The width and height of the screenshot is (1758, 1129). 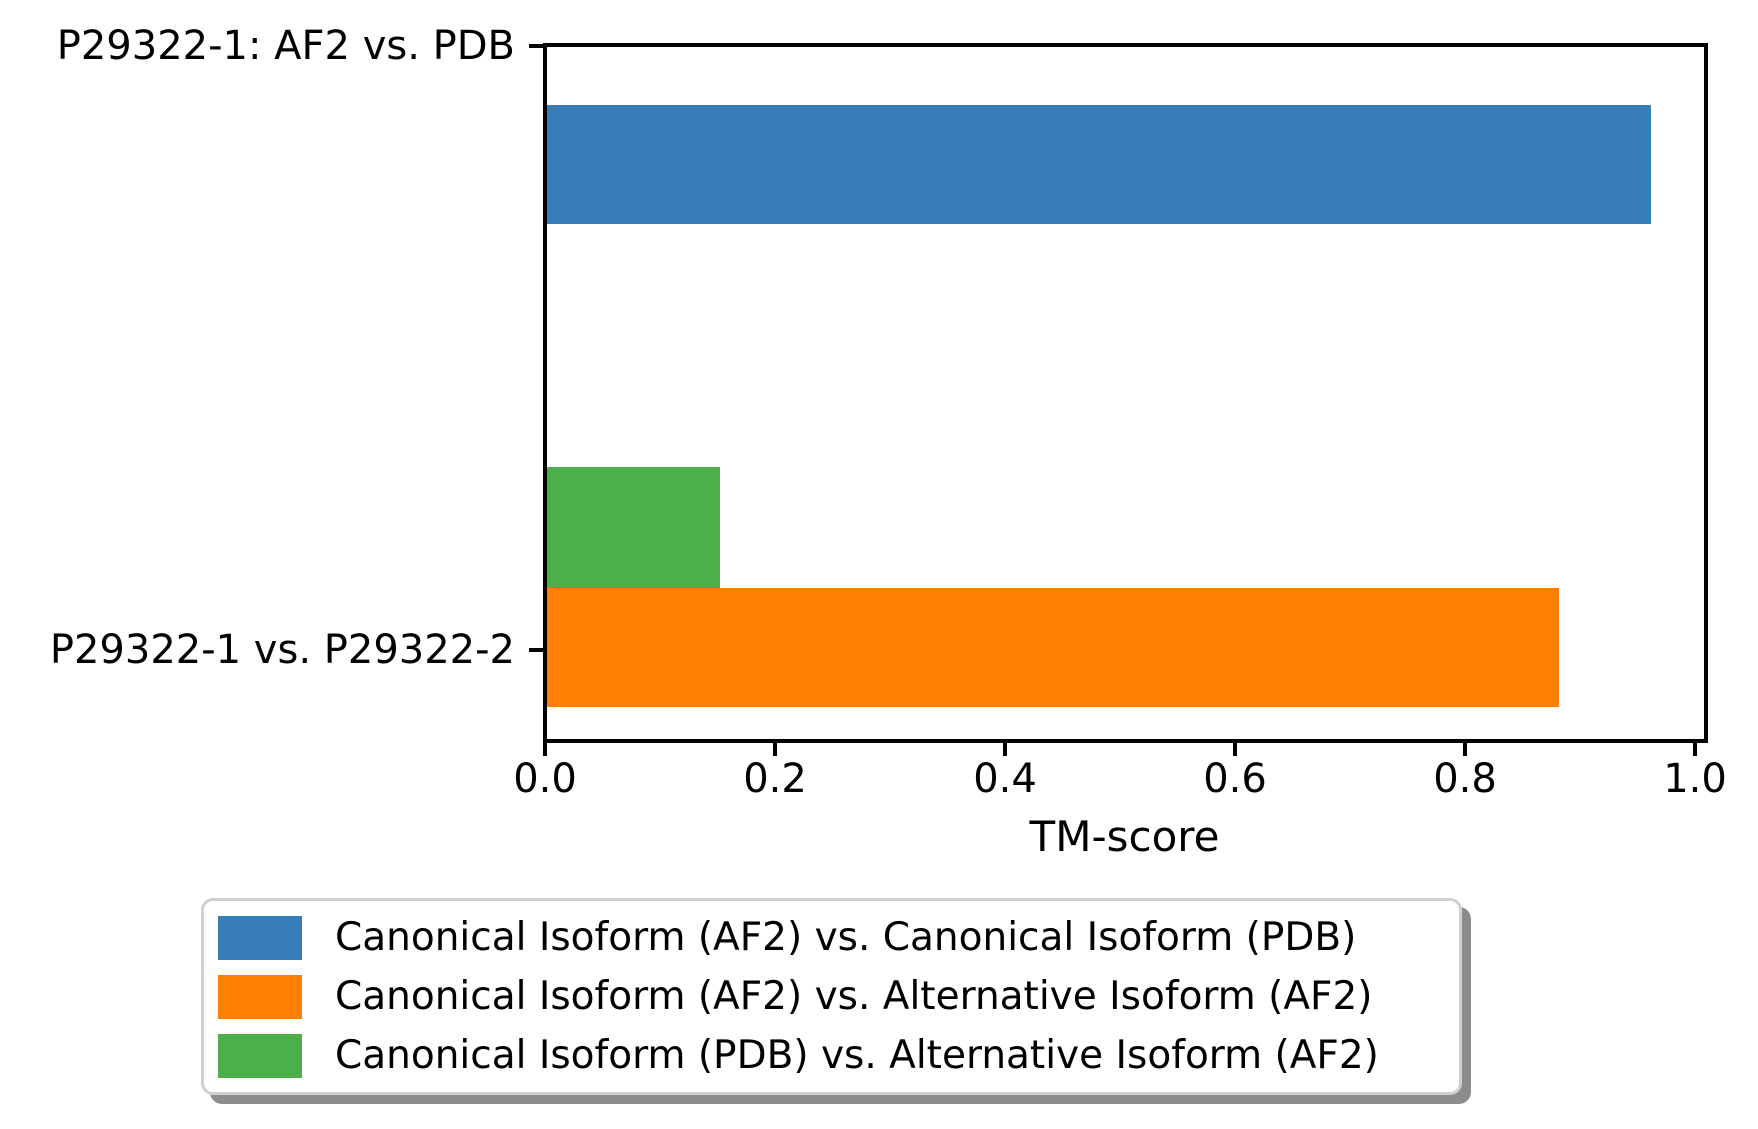 I want to click on y-tick-mark-top, so click(x=536, y=46).